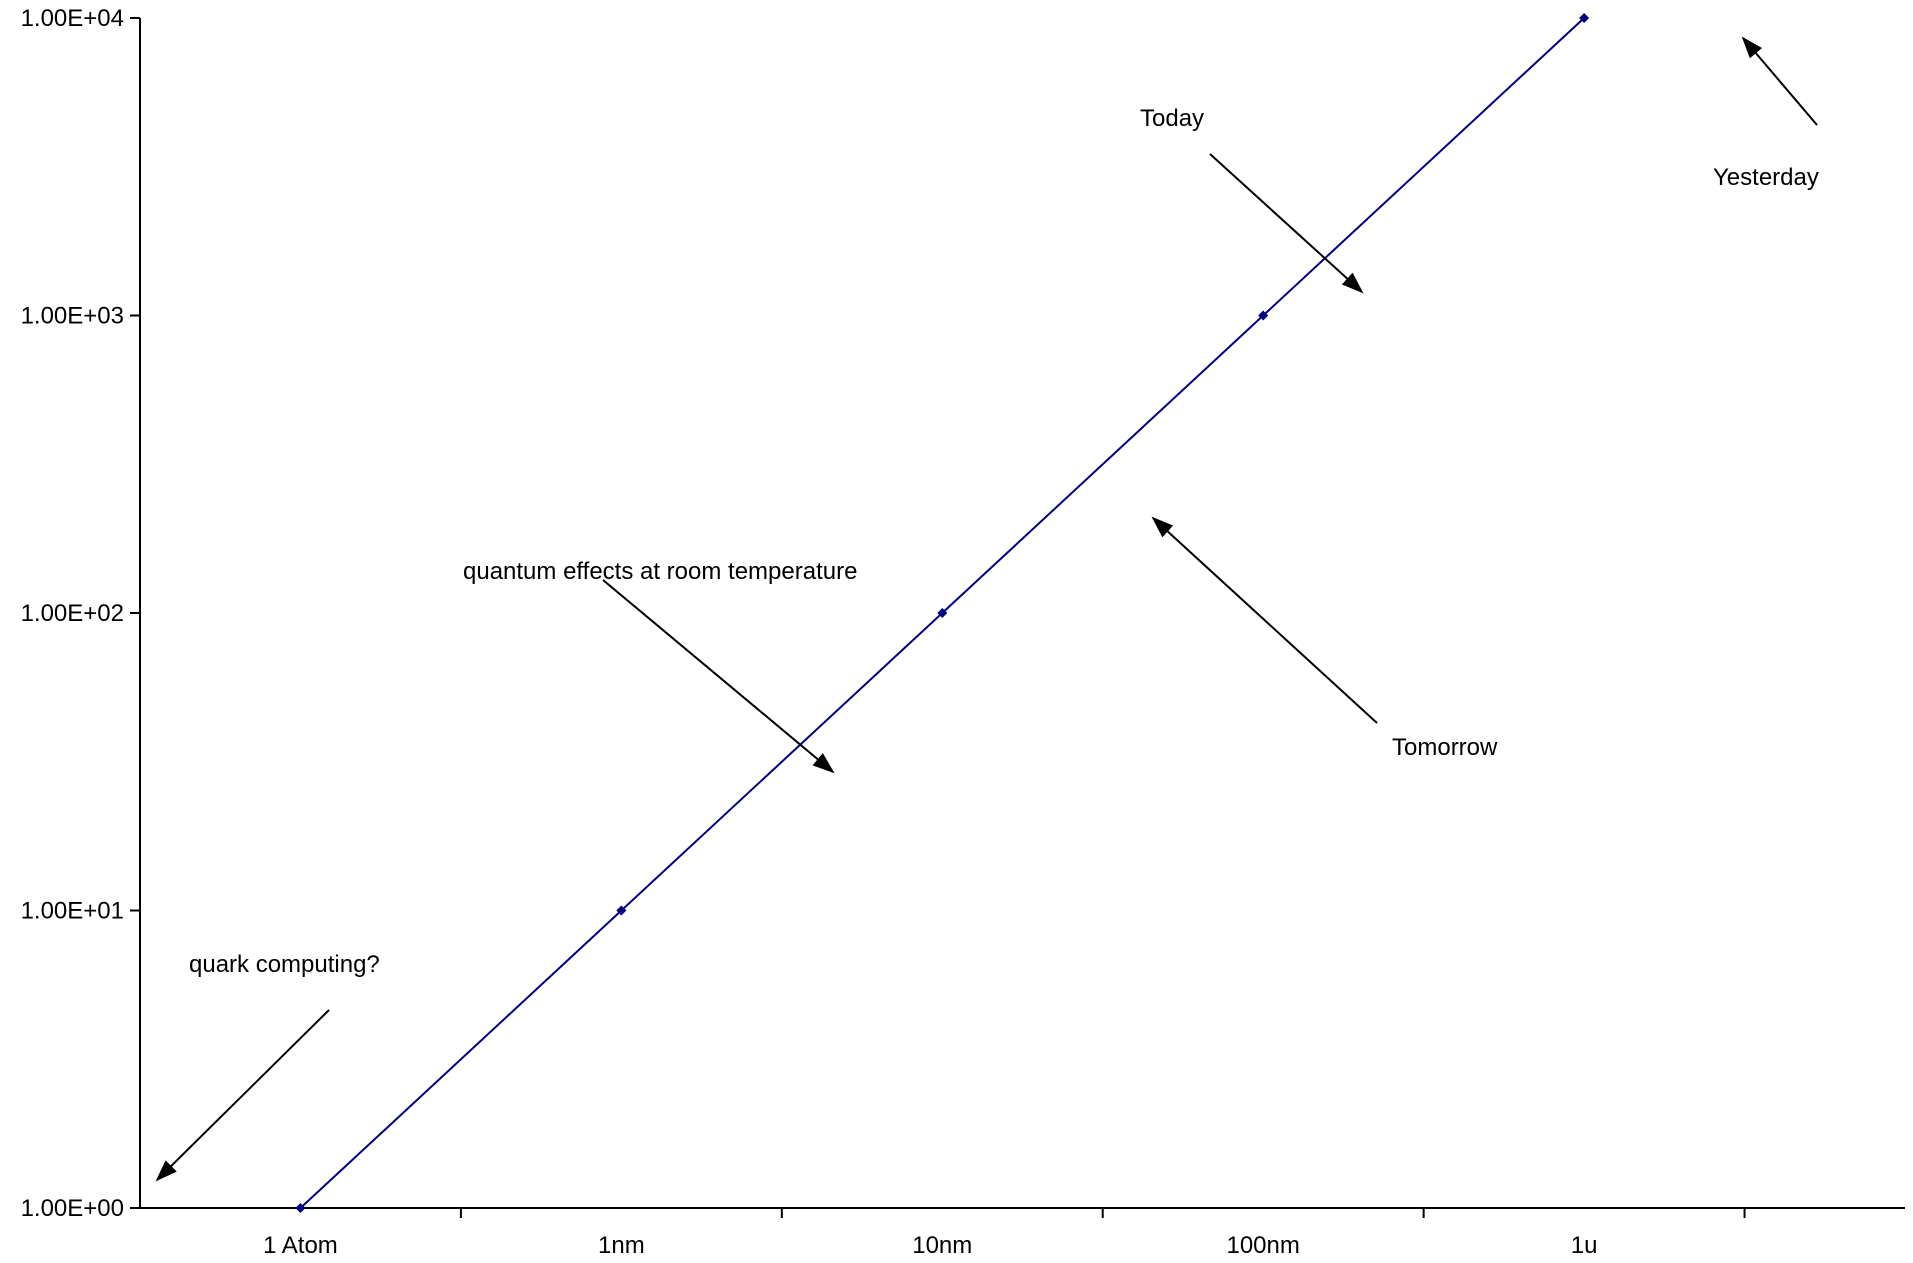  What do you see at coordinates (72, 18) in the screenshot?
I see `y-tick-label: 1.00E+04` at bounding box center [72, 18].